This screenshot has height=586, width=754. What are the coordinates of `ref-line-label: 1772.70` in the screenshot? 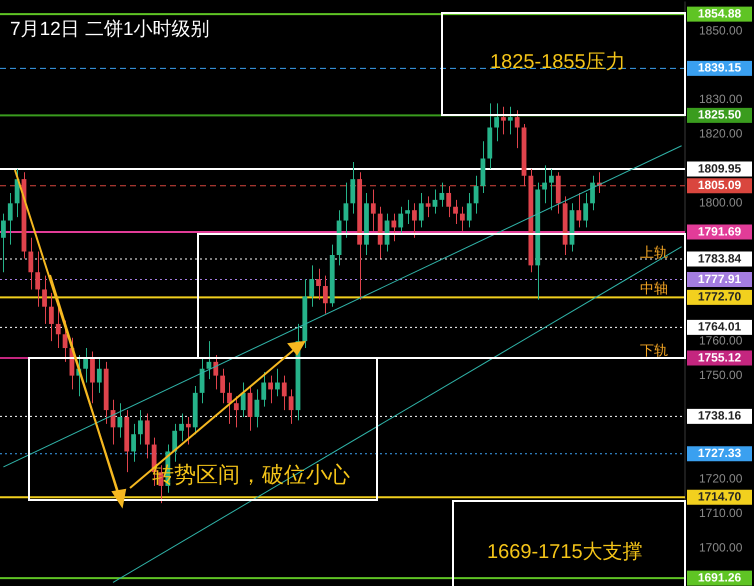 It's located at (720, 297).